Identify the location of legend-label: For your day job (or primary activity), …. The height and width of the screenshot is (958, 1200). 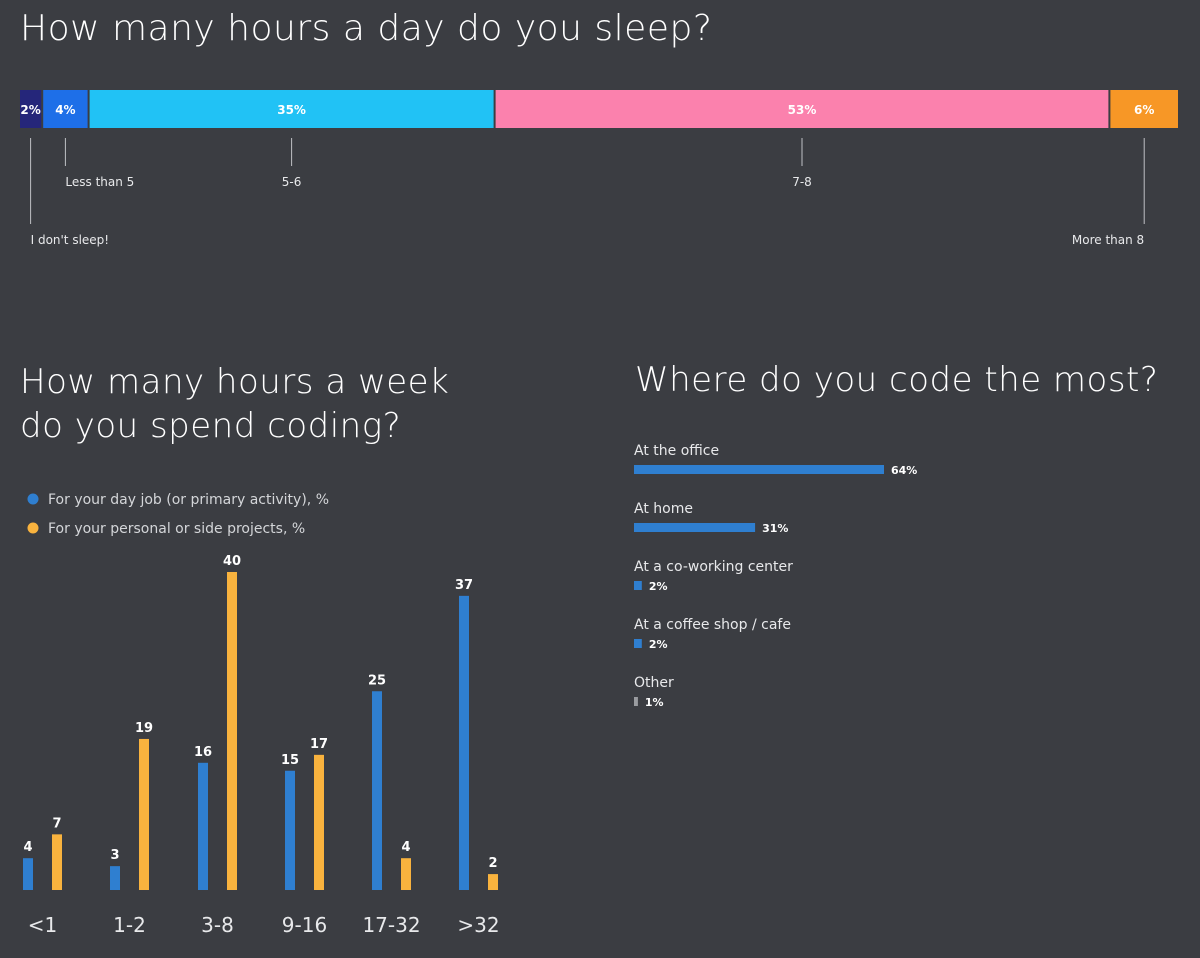
(188, 500).